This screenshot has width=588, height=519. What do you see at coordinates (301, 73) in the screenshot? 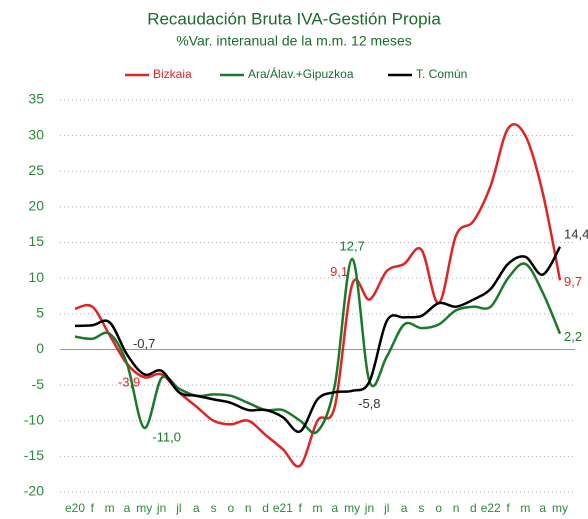
I see `legend-label: Ara/Álav.+Gipuzkoa` at bounding box center [301, 73].